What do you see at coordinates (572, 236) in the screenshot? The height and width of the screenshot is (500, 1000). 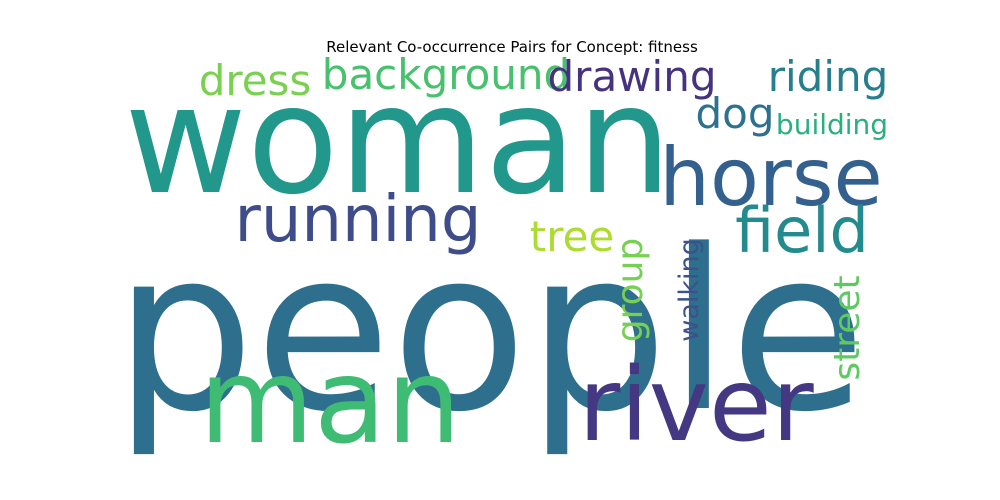 I see `word-tree: tree` at bounding box center [572, 236].